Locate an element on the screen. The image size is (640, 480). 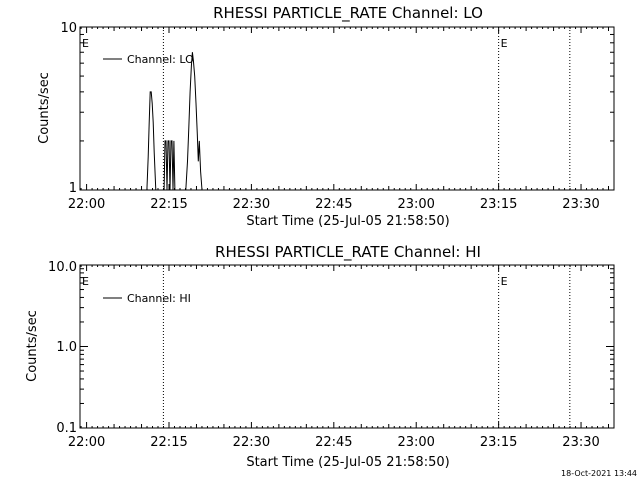
legend-lo: Channel: LO is located at coordinates (148, 59).